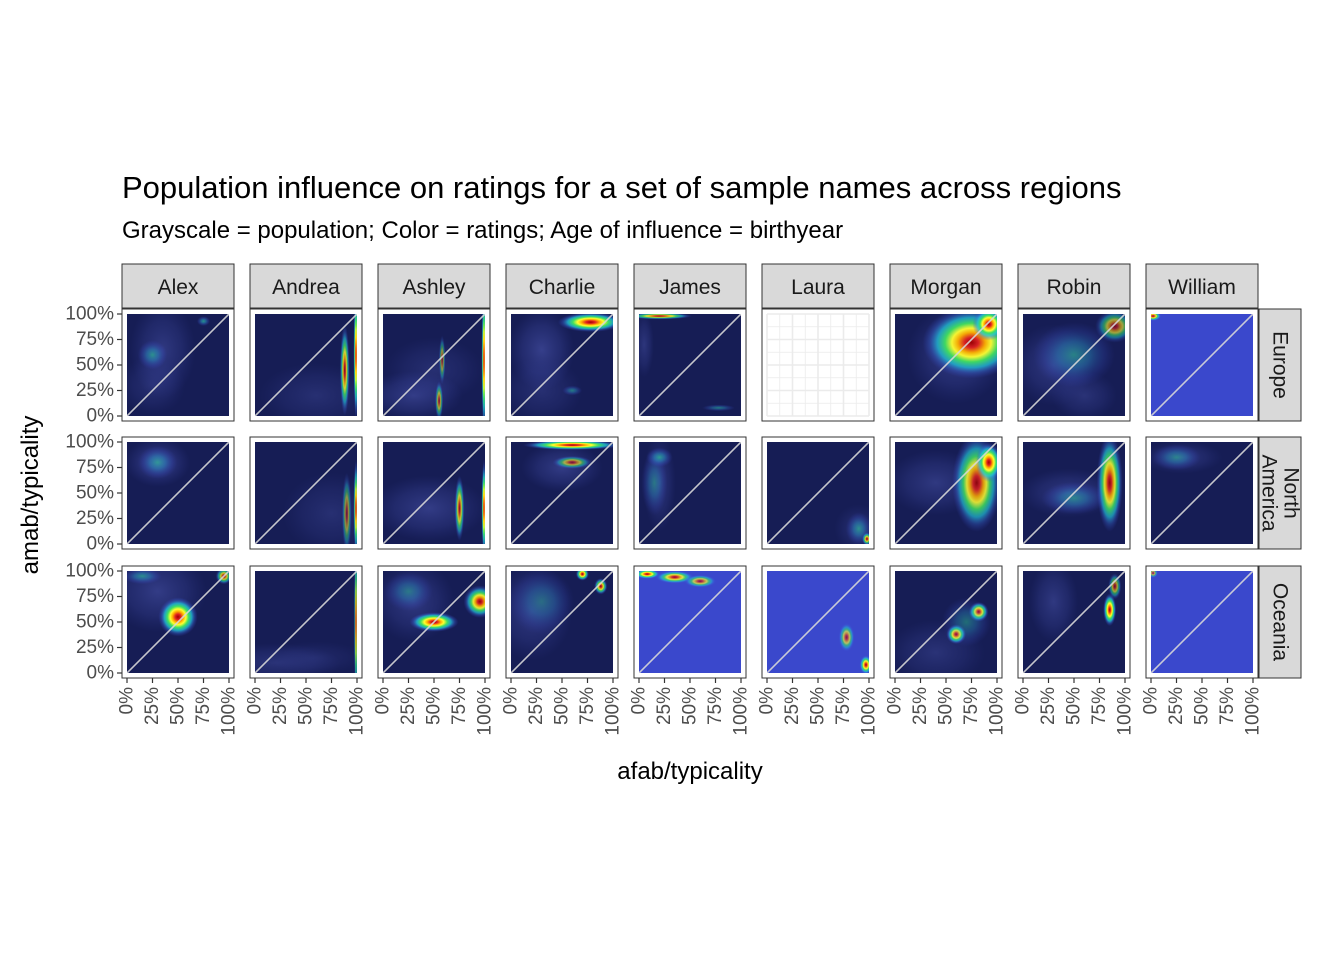  I want to click on panel-morgan-oceania-rating-blob, so click(966, 622).